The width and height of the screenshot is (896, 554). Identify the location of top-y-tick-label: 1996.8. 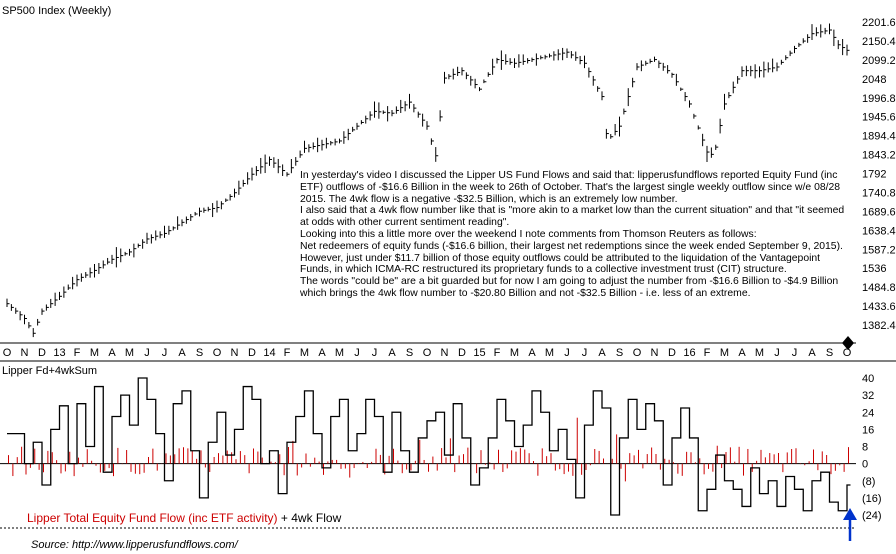
(879, 99).